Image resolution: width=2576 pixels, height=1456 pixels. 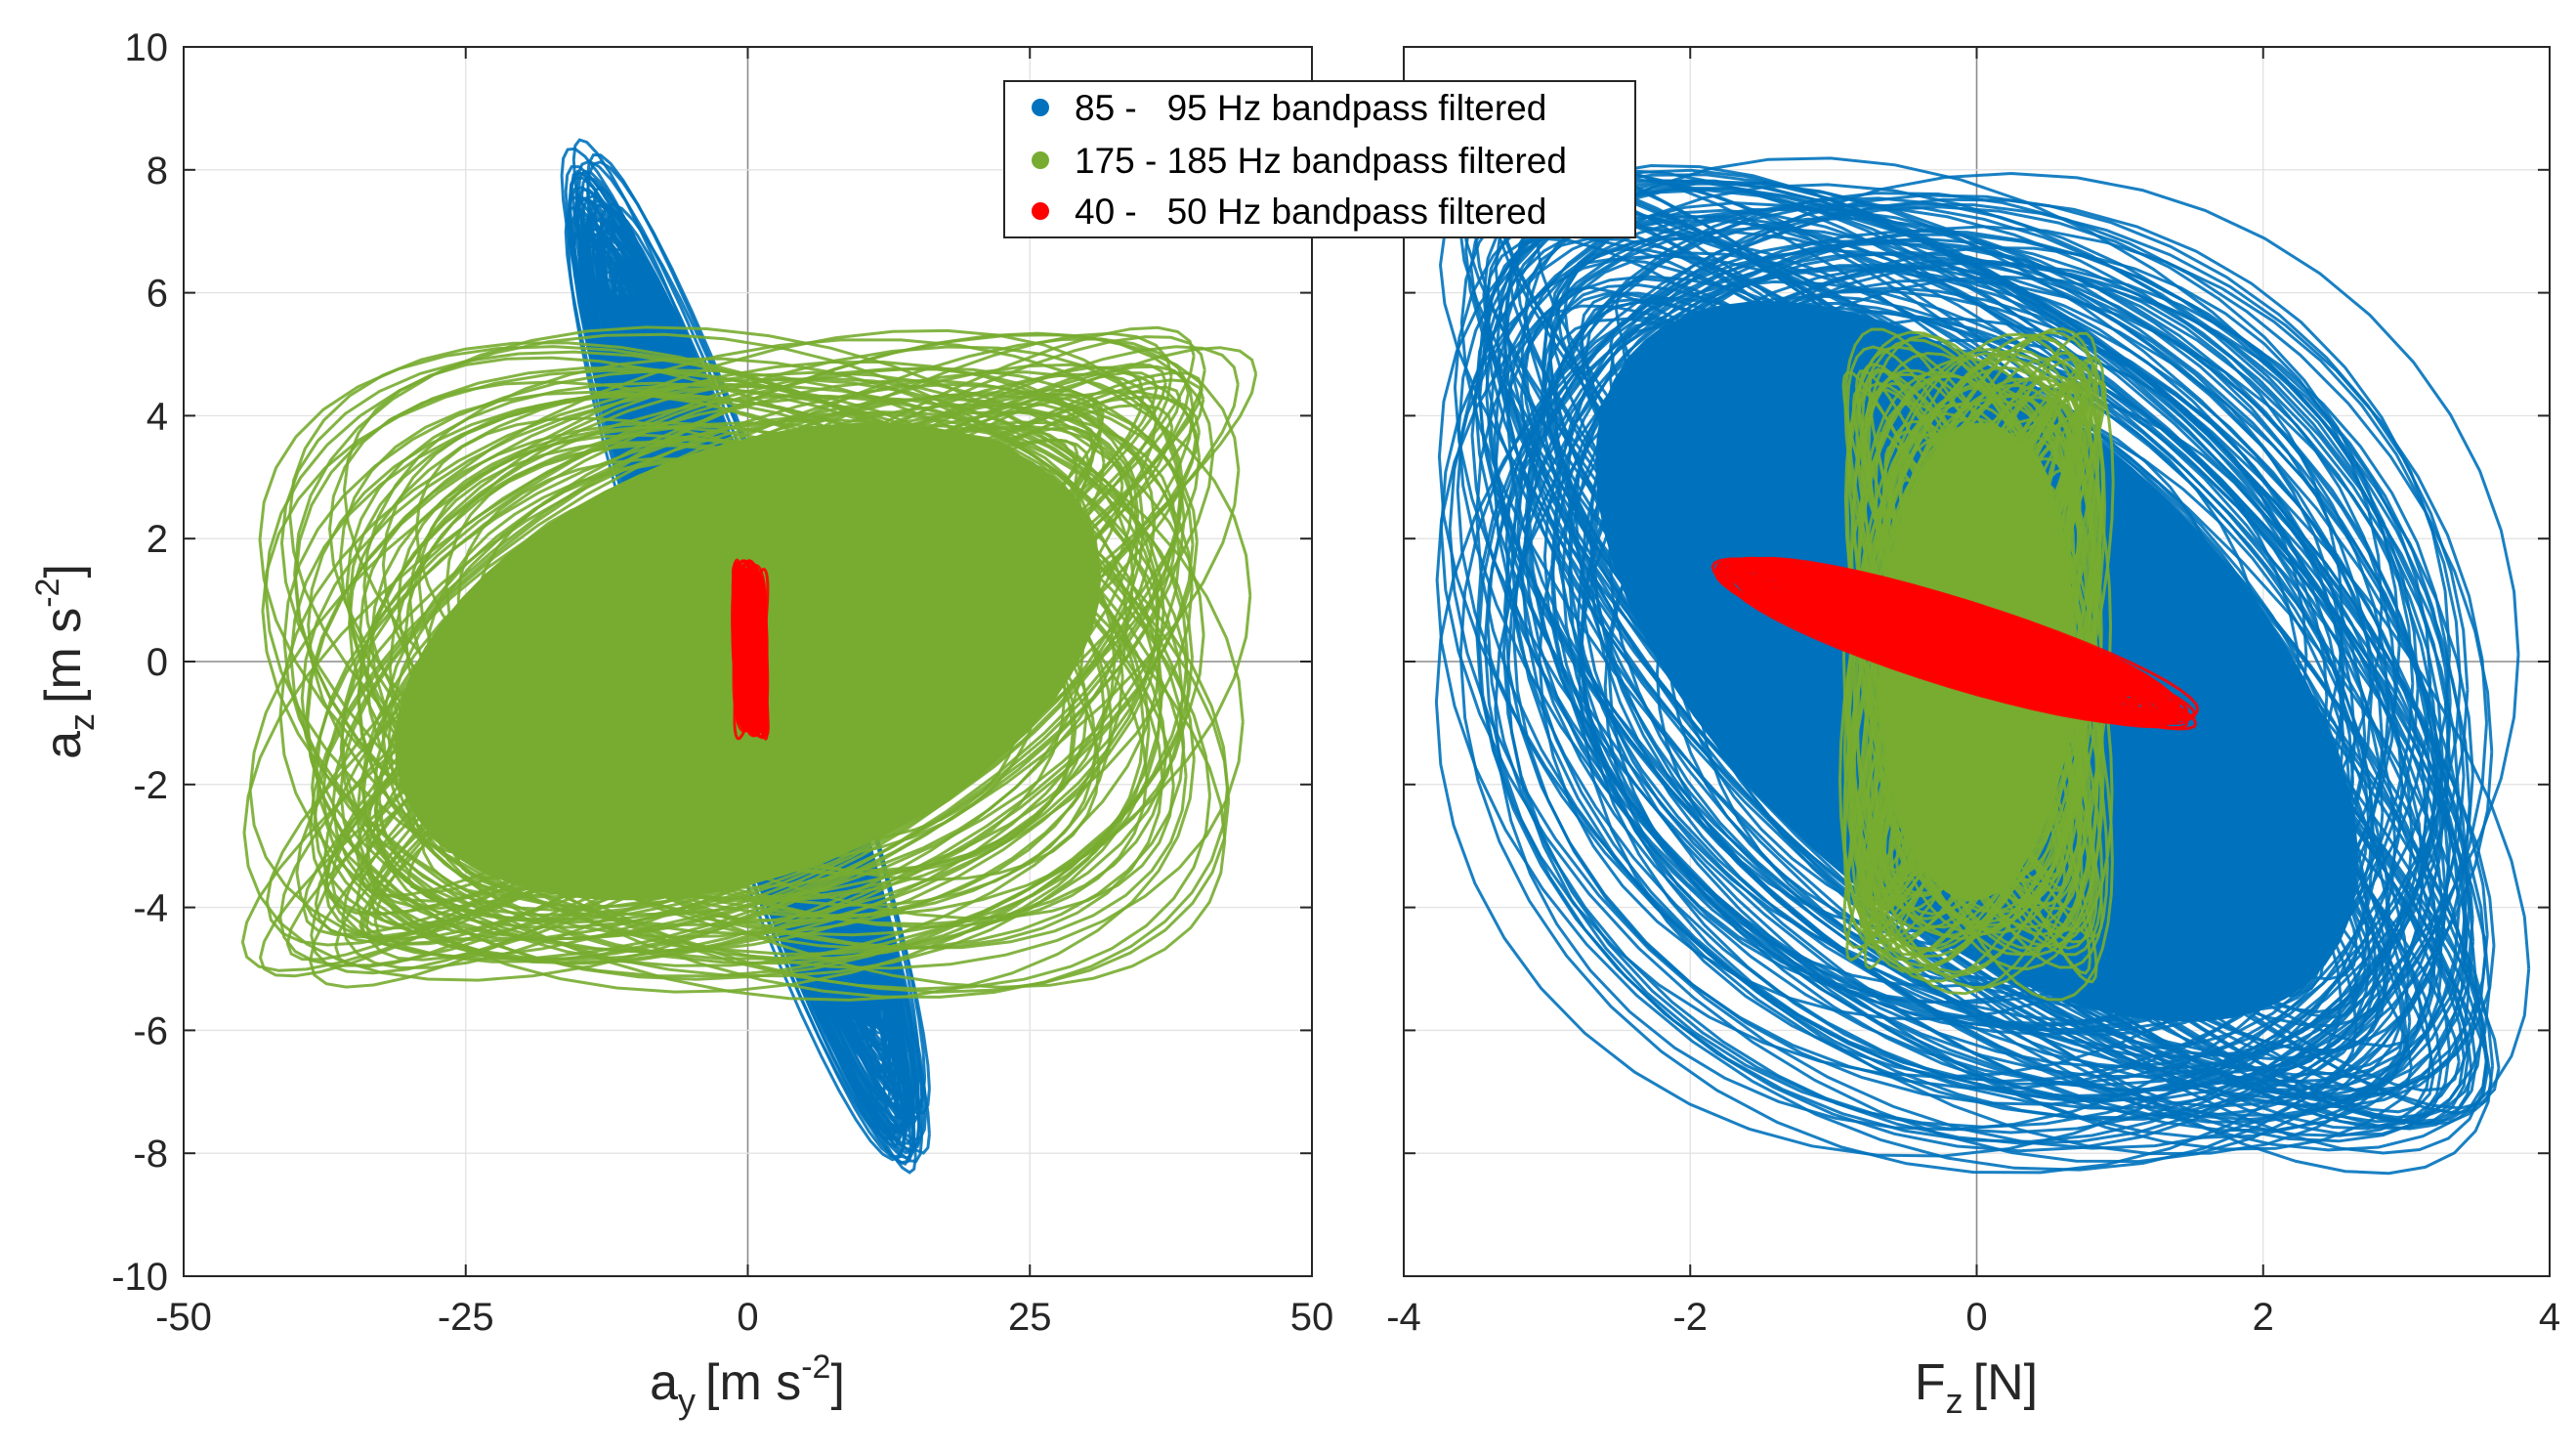 I want to click on y-tick-label: 8, so click(x=157, y=171).